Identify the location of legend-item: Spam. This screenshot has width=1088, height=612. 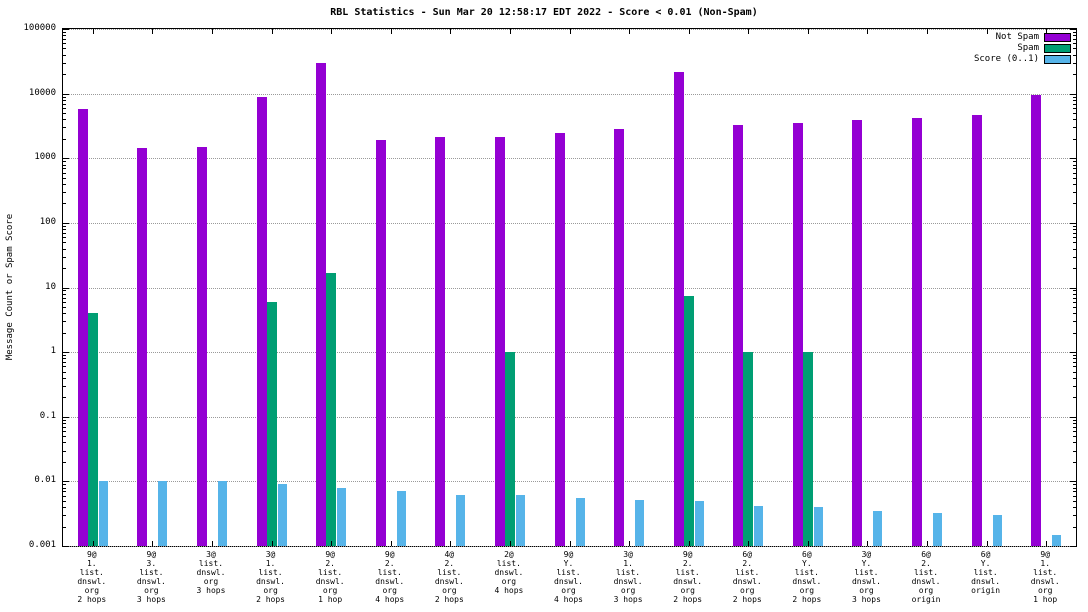
(1022, 48).